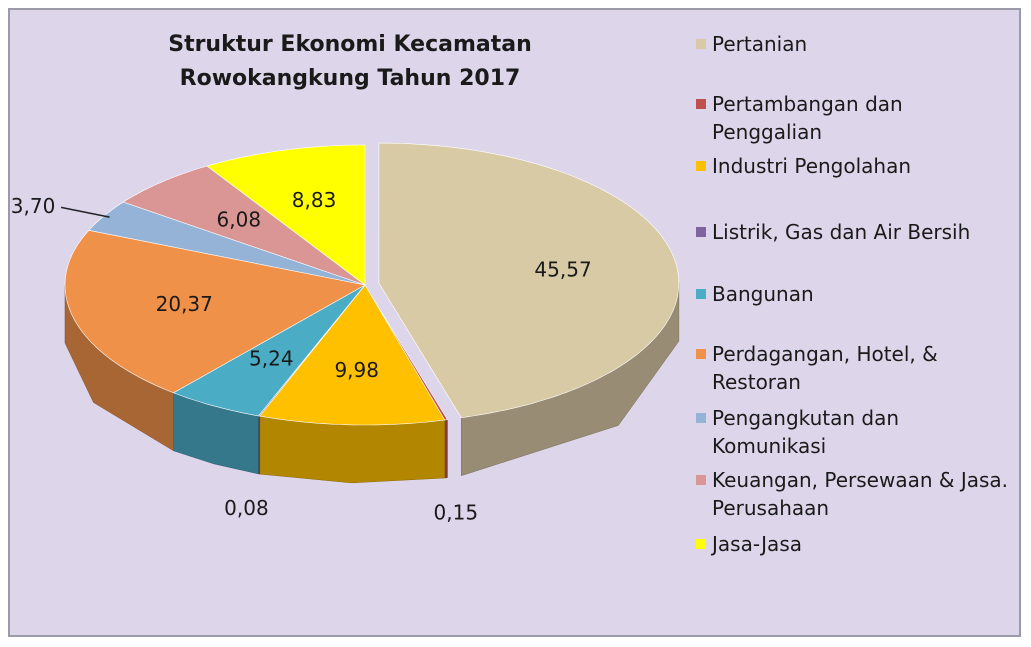 The width and height of the screenshot is (1031, 647). Describe the element at coordinates (854, 544) in the screenshot. I see `legend-entry: Jasa-Jasa` at that location.